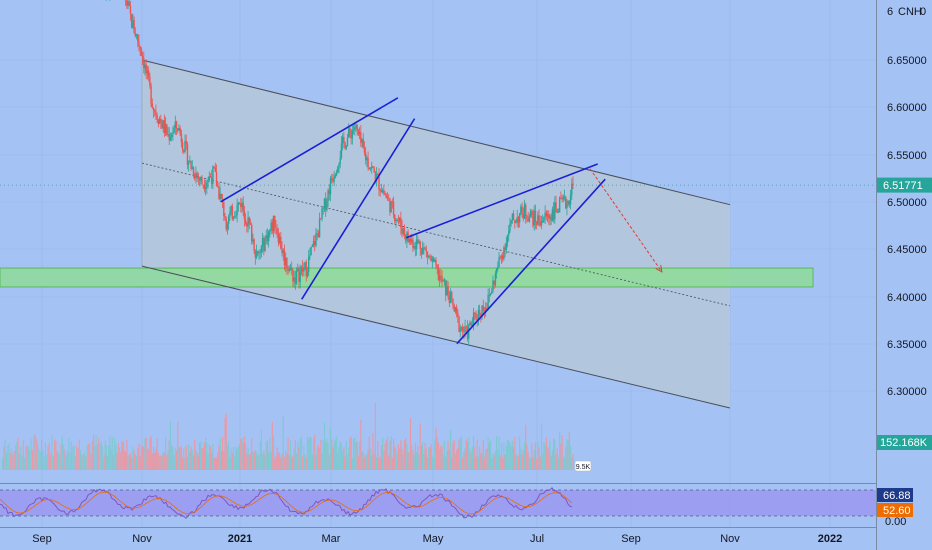 Image resolution: width=932 pixels, height=550 pixels. I want to click on time-tick-label: May, so click(433, 539).